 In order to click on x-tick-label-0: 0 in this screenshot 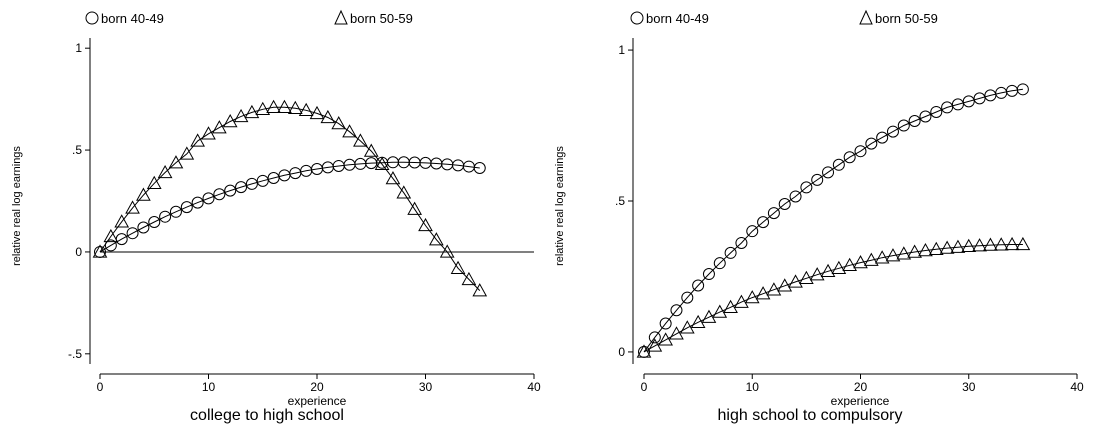, I will do `click(100, 387)`.